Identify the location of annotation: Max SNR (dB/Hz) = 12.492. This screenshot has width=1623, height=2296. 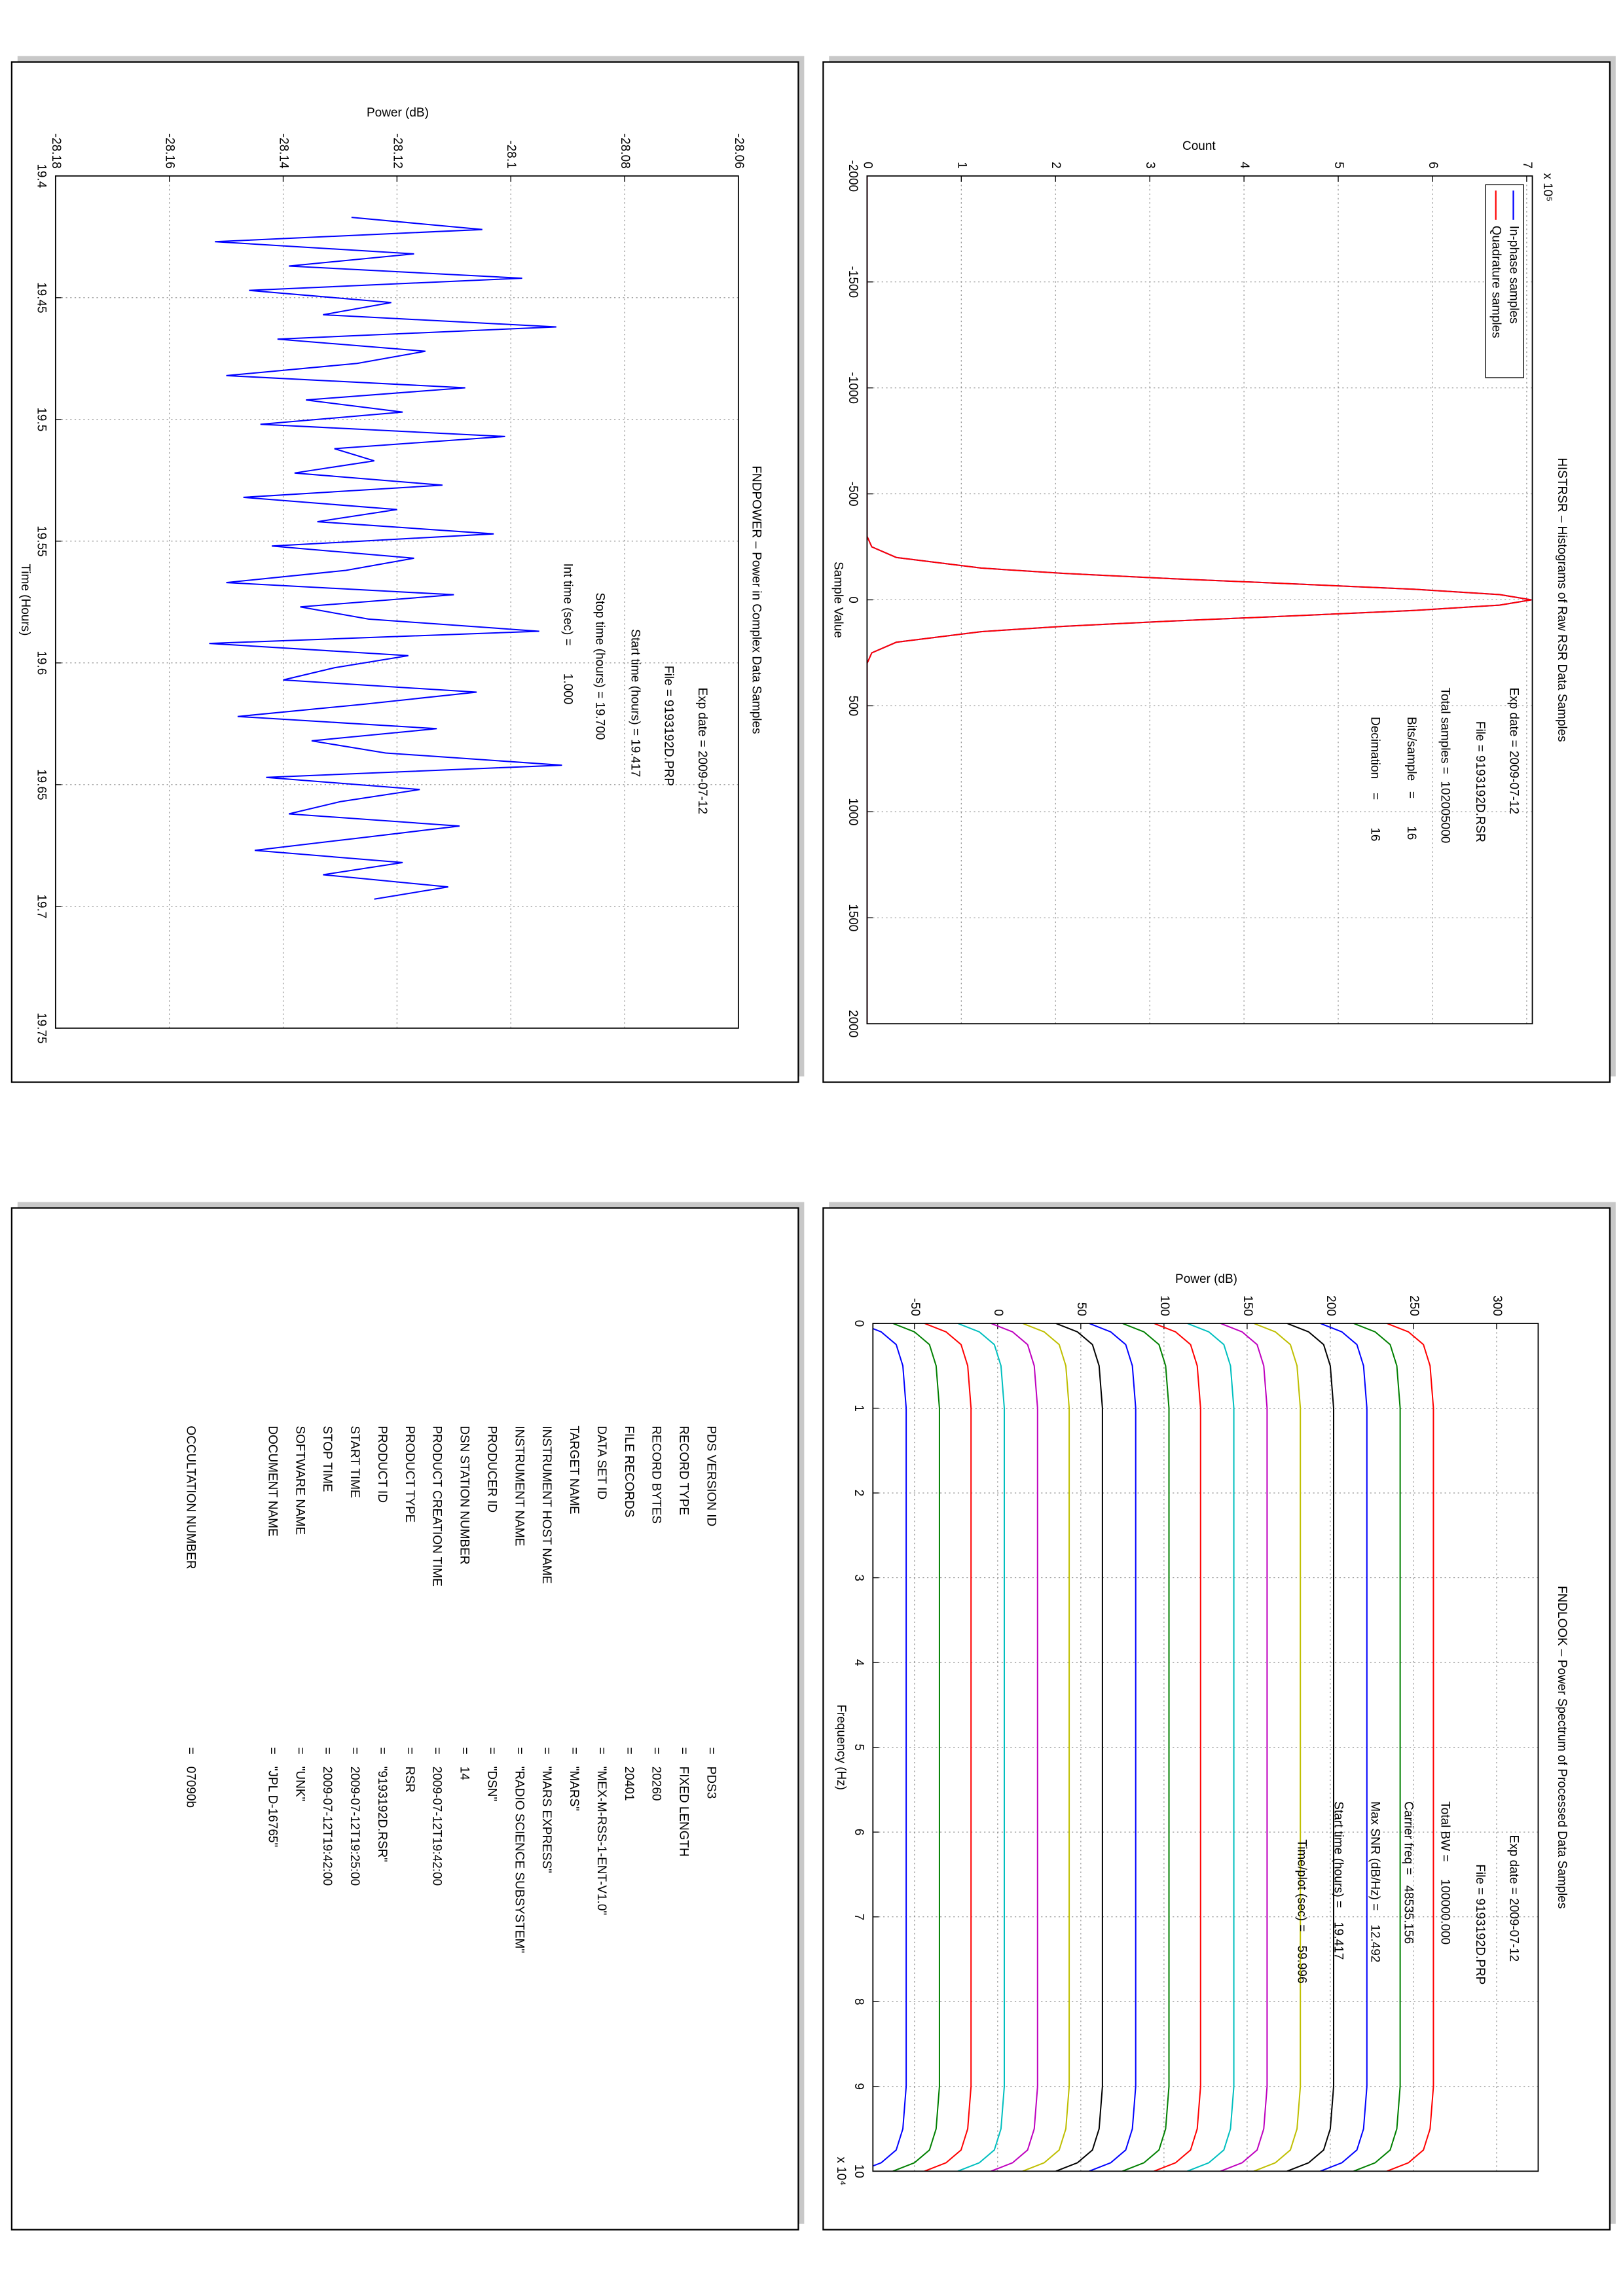
(1374, 1881).